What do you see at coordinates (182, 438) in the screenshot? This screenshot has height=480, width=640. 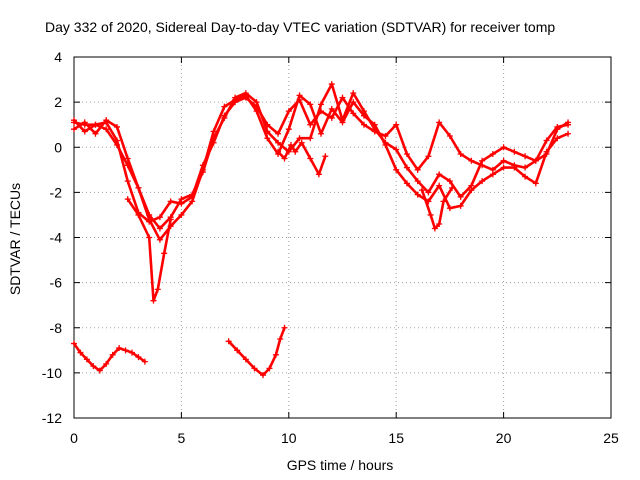 I see `x-tick-label: 5` at bounding box center [182, 438].